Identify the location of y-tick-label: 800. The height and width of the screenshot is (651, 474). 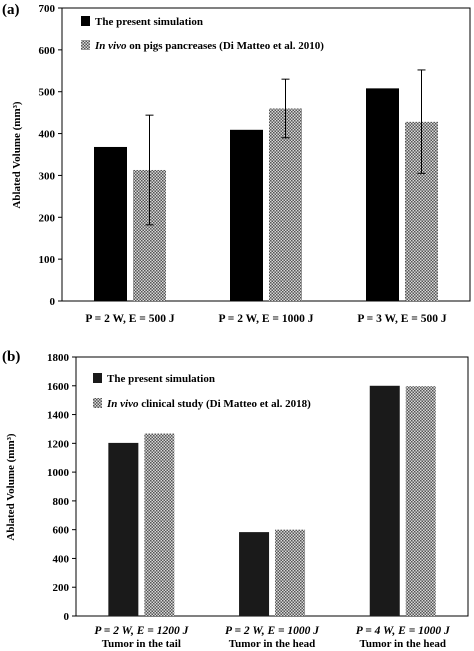
(61, 502).